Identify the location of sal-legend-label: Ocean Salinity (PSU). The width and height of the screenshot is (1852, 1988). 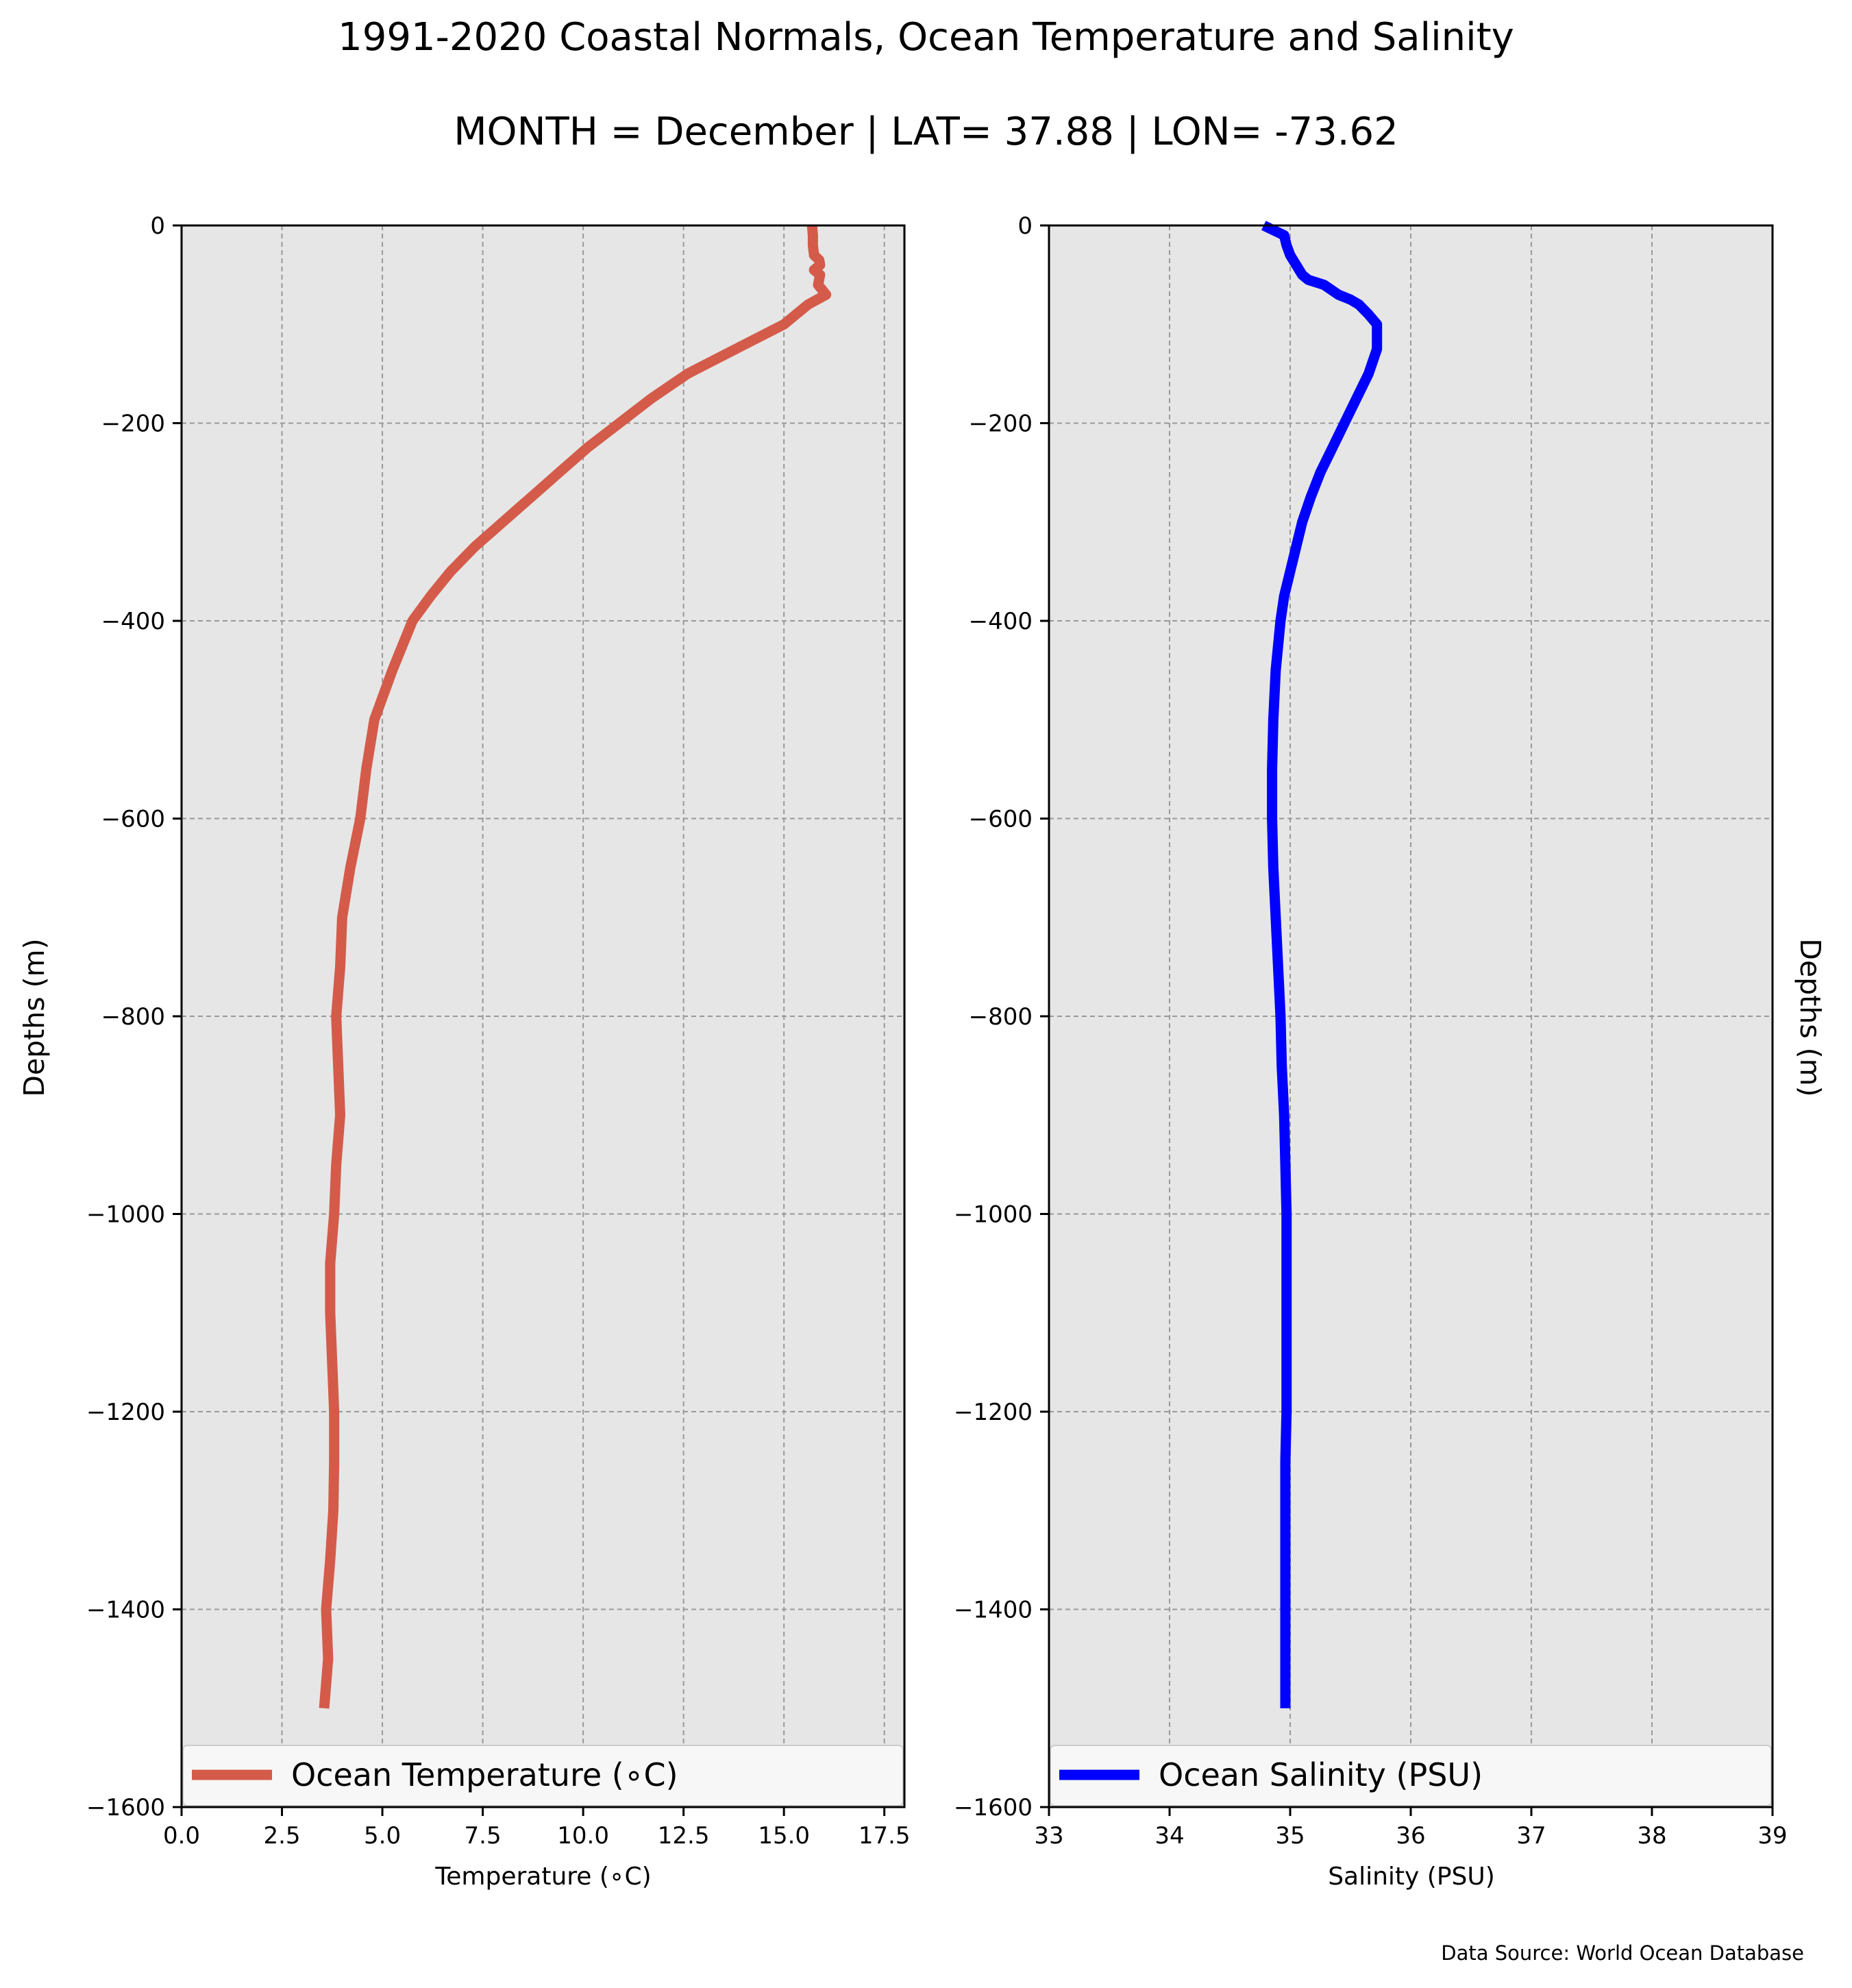
(1321, 1774).